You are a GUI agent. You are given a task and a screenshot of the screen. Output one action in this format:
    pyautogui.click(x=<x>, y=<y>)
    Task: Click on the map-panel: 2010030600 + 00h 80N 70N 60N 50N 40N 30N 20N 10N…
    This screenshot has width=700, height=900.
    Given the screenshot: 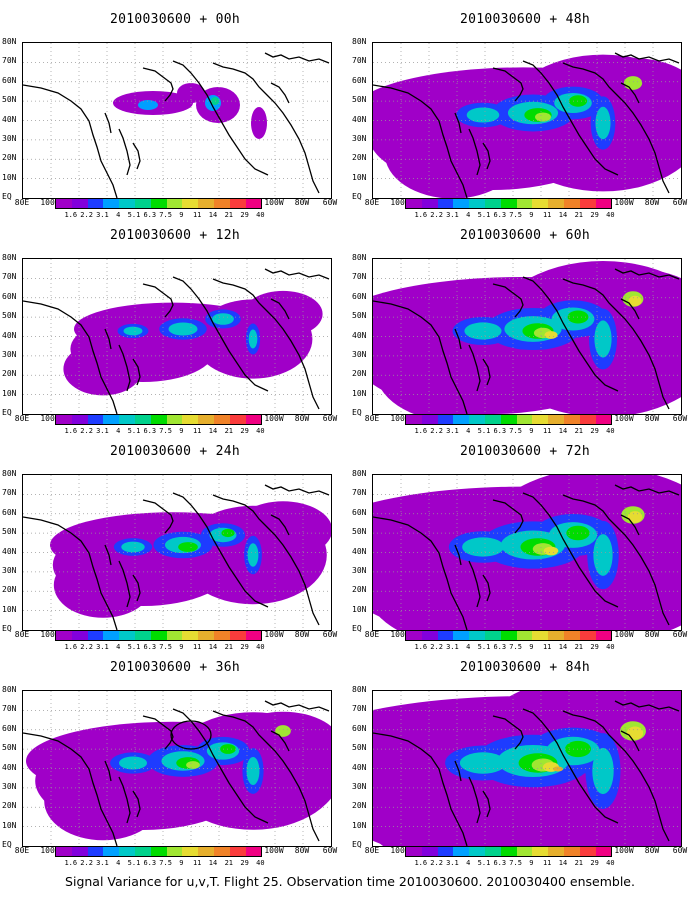 What is the action you would take?
    pyautogui.click(x=175, y=109)
    